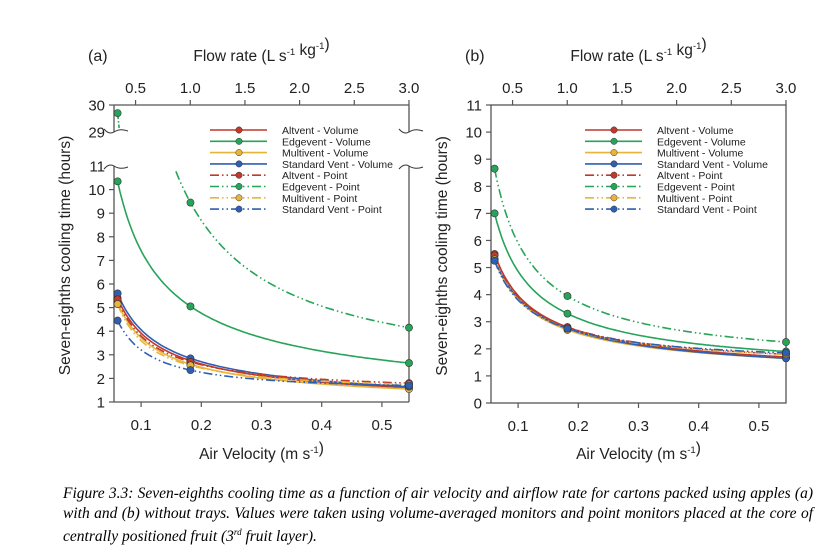 This screenshot has height=558, width=835. Describe the element at coordinates (326, 142) in the screenshot. I see `legend-entry: Edgevent - Volume` at that location.